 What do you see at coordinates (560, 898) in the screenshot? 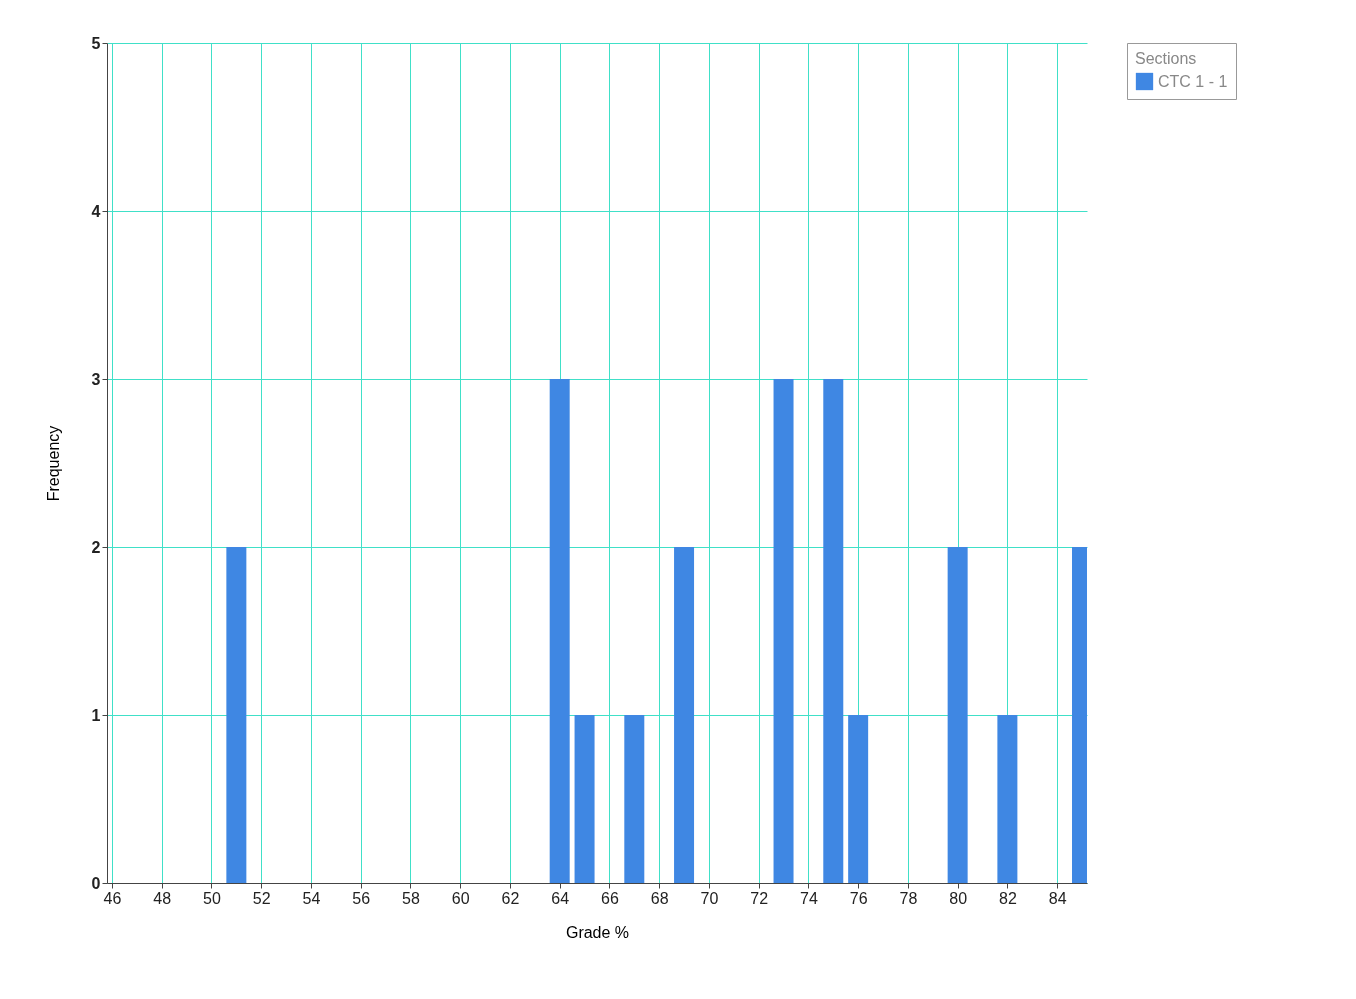
I see `x-tick-label: 64` at bounding box center [560, 898].